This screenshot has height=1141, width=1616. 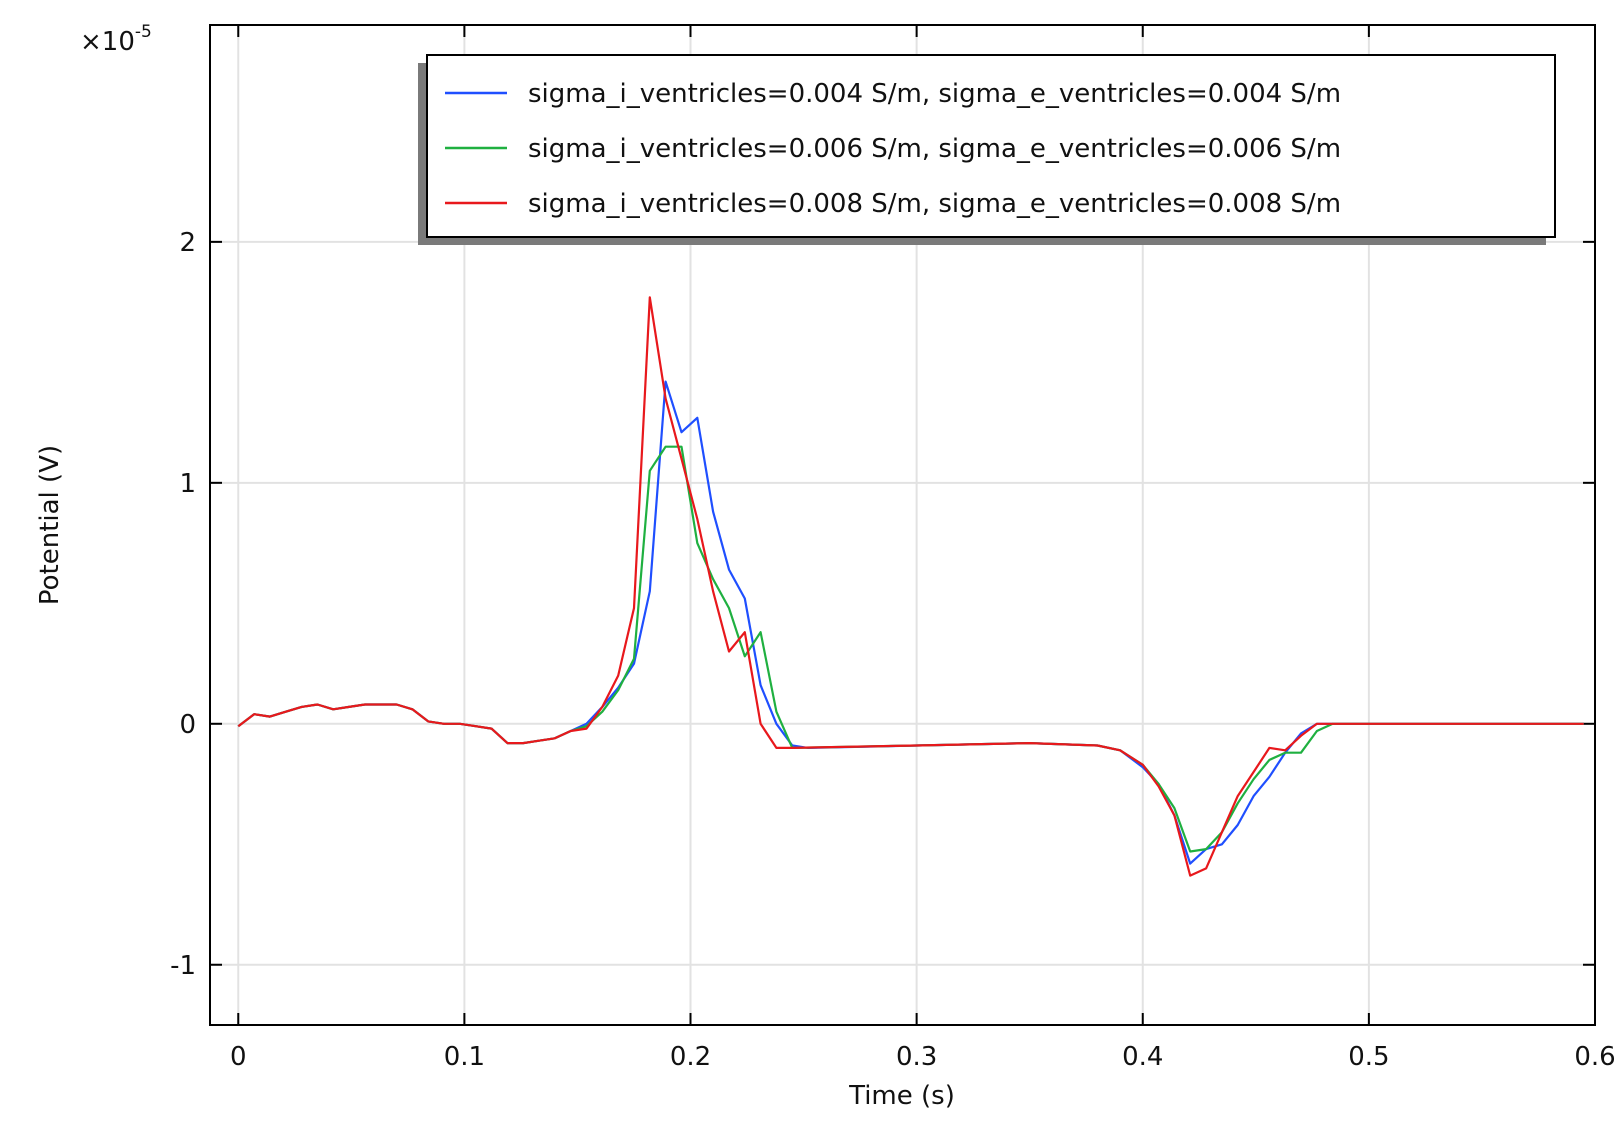 What do you see at coordinates (464, 1057) in the screenshot?
I see `x-tick-label: 0.1` at bounding box center [464, 1057].